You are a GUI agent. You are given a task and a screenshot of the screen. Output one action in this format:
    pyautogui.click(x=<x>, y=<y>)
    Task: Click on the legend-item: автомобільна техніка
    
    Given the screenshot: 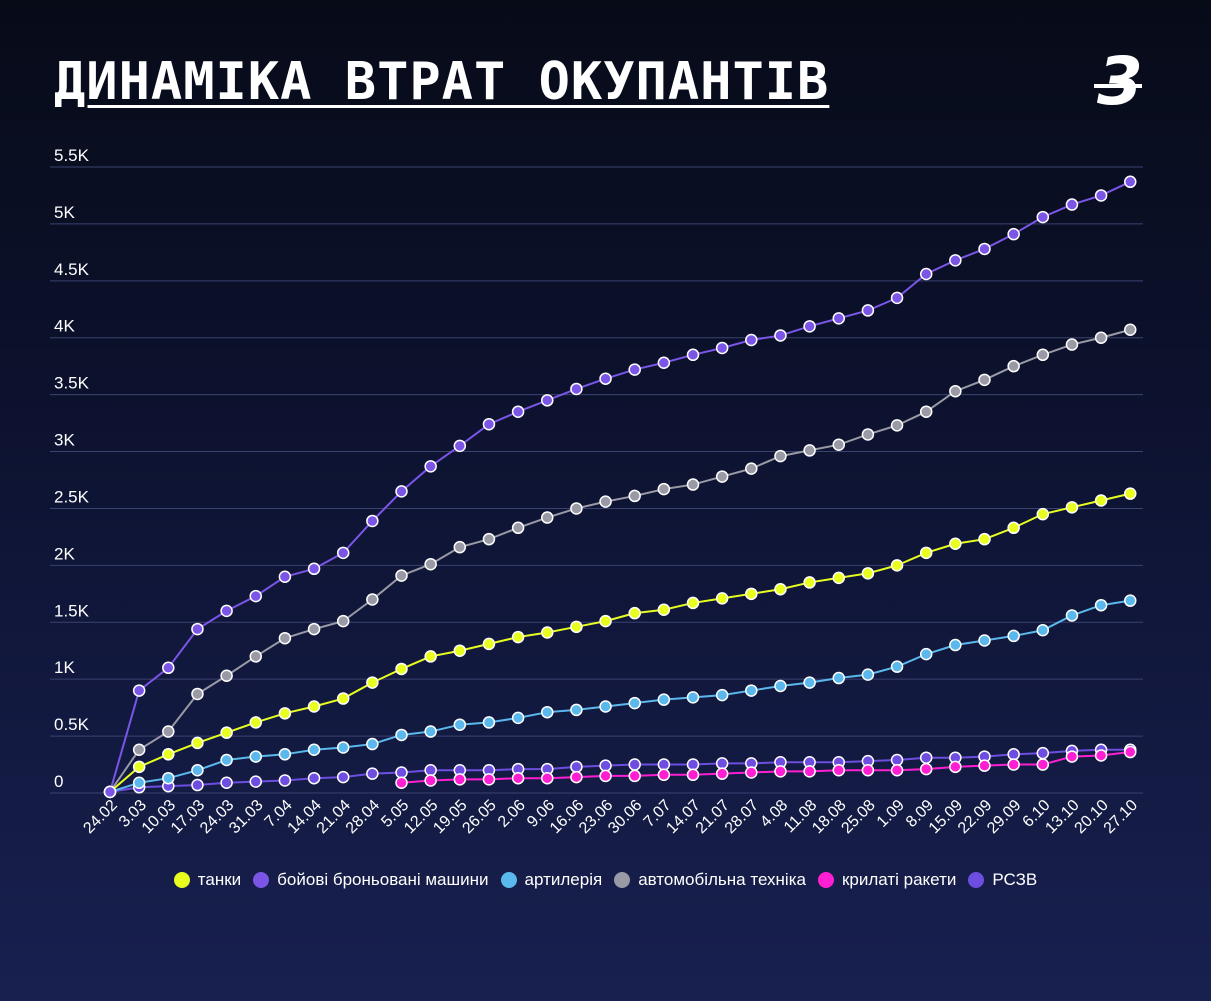 What is the action you would take?
    pyautogui.click(x=710, y=880)
    